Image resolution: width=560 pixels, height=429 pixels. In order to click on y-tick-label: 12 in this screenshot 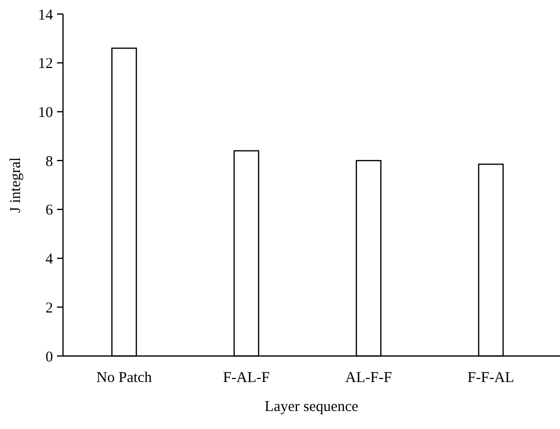, I will do `click(45, 64)`.